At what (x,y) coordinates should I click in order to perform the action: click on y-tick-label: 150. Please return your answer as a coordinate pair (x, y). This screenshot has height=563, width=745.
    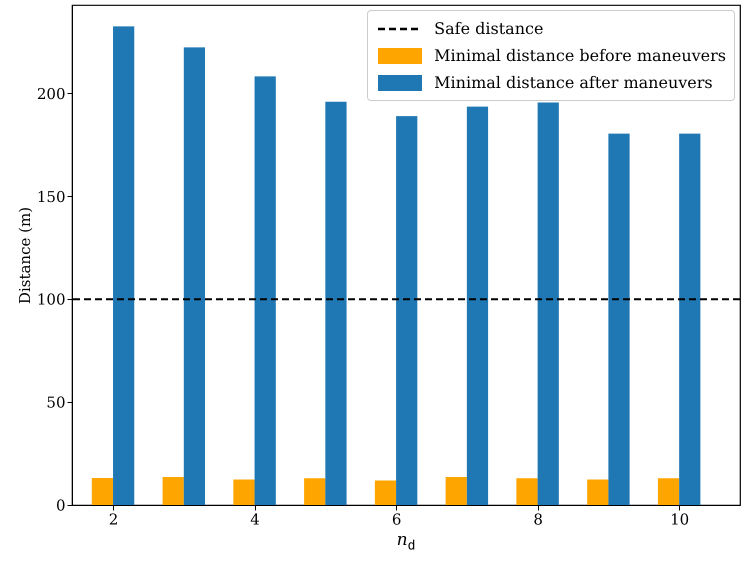
    Looking at the image, I should click on (51, 197).